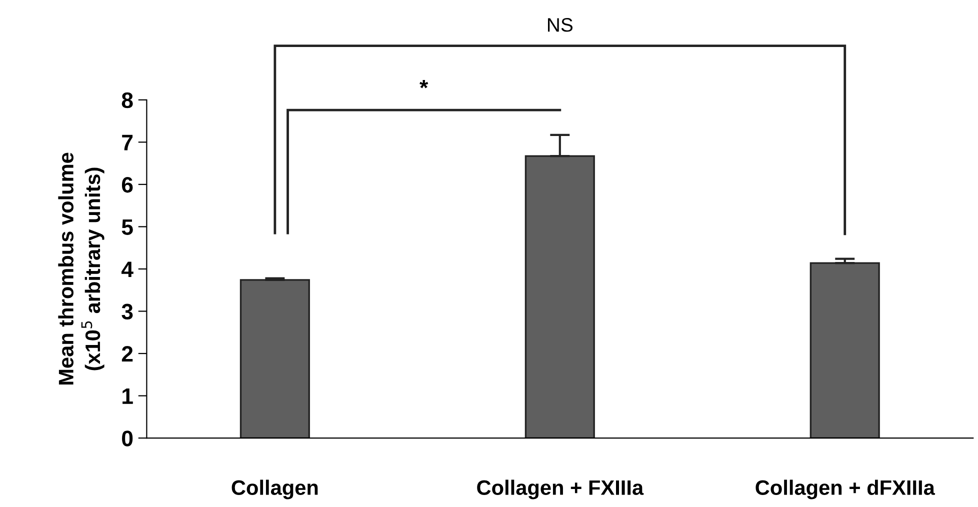  What do you see at coordinates (127, 438) in the screenshot?
I see `y-tick-label: 0` at bounding box center [127, 438].